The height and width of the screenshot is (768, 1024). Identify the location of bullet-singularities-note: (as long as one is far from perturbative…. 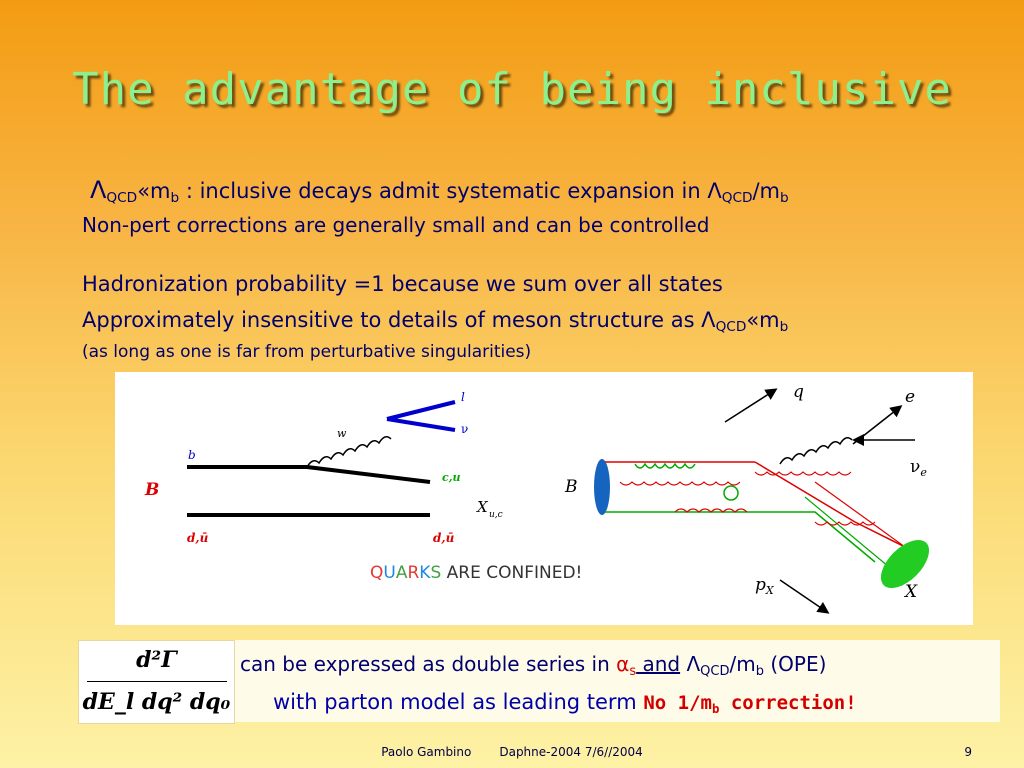
(307, 352).